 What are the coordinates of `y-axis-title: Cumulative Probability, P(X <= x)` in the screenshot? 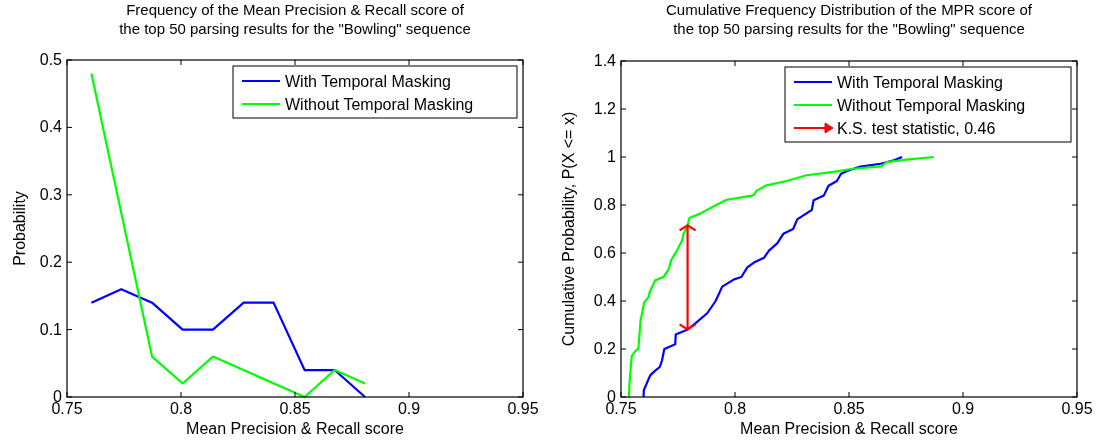 It's located at (568, 229).